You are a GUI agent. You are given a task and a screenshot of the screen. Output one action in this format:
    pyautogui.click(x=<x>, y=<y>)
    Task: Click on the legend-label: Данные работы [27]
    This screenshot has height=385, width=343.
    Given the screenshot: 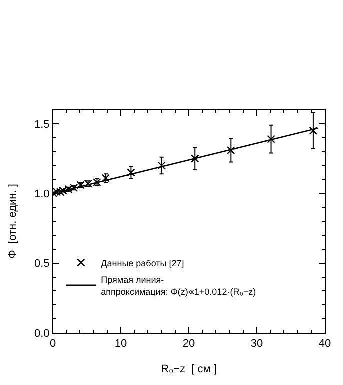 What is the action you would take?
    pyautogui.click(x=142, y=263)
    